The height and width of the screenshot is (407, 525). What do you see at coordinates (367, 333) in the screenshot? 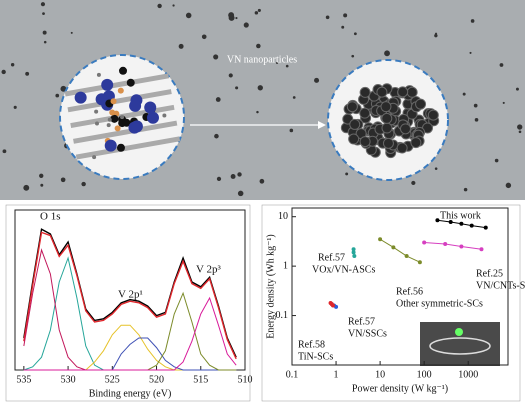
I see `series-note: VN/SSCs` at bounding box center [367, 333].